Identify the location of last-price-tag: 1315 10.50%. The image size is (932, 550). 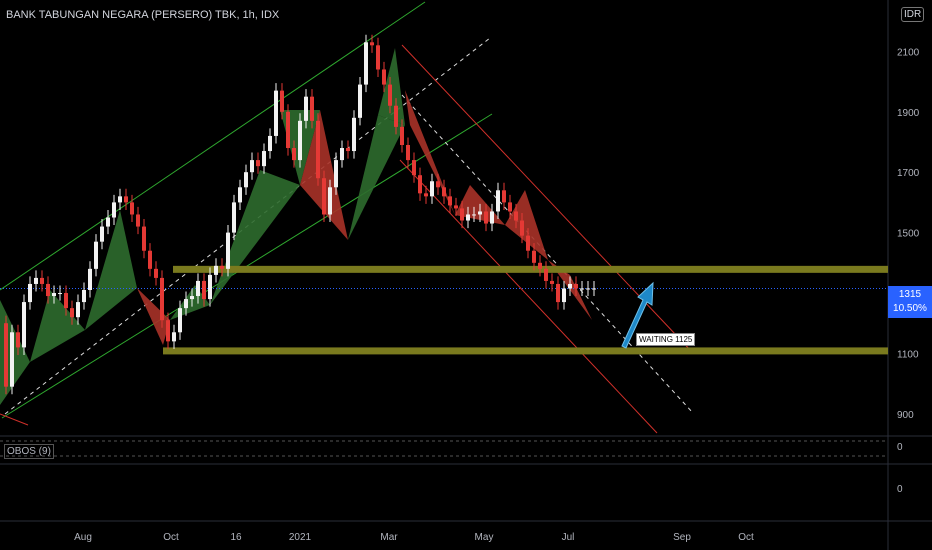
(910, 302).